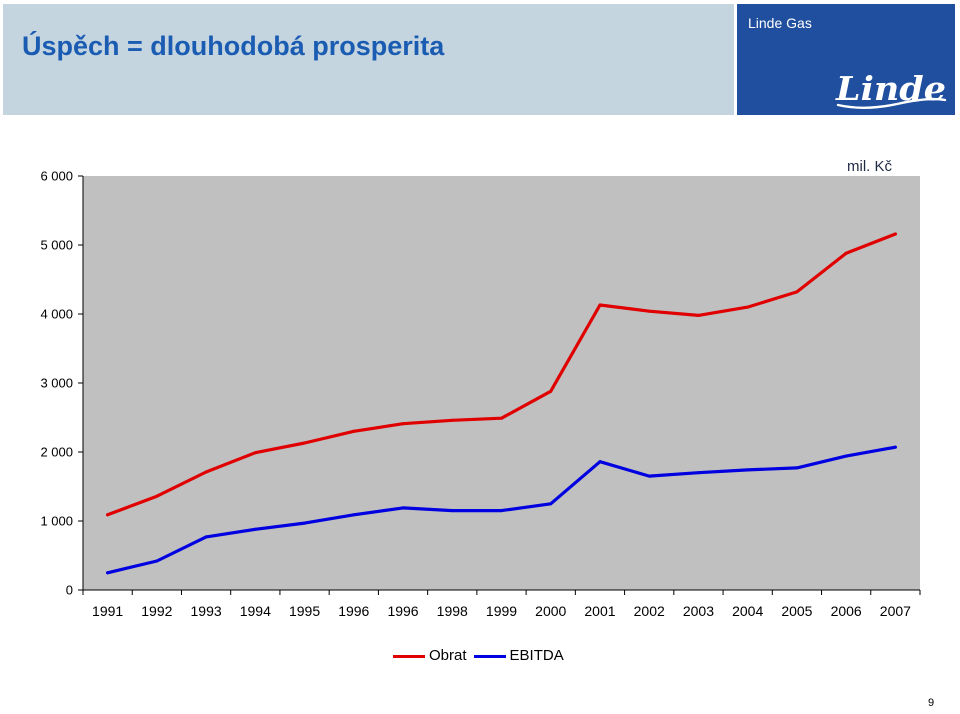 The width and height of the screenshot is (960, 714). What do you see at coordinates (599, 611) in the screenshot?
I see `x-tick-label: 2001` at bounding box center [599, 611].